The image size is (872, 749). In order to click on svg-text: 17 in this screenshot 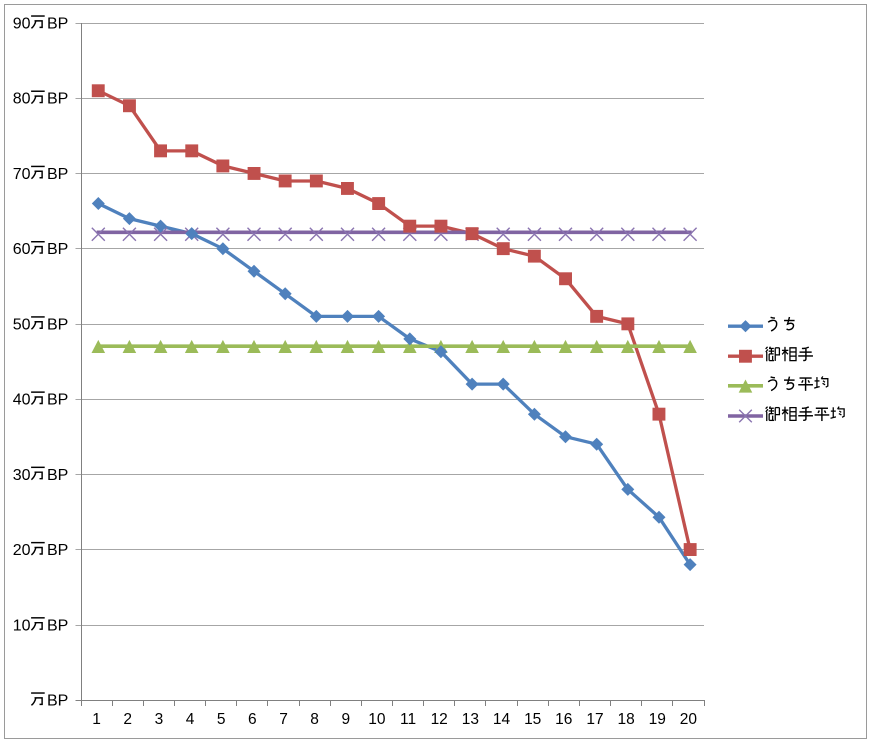, I will do `click(594, 719)`.